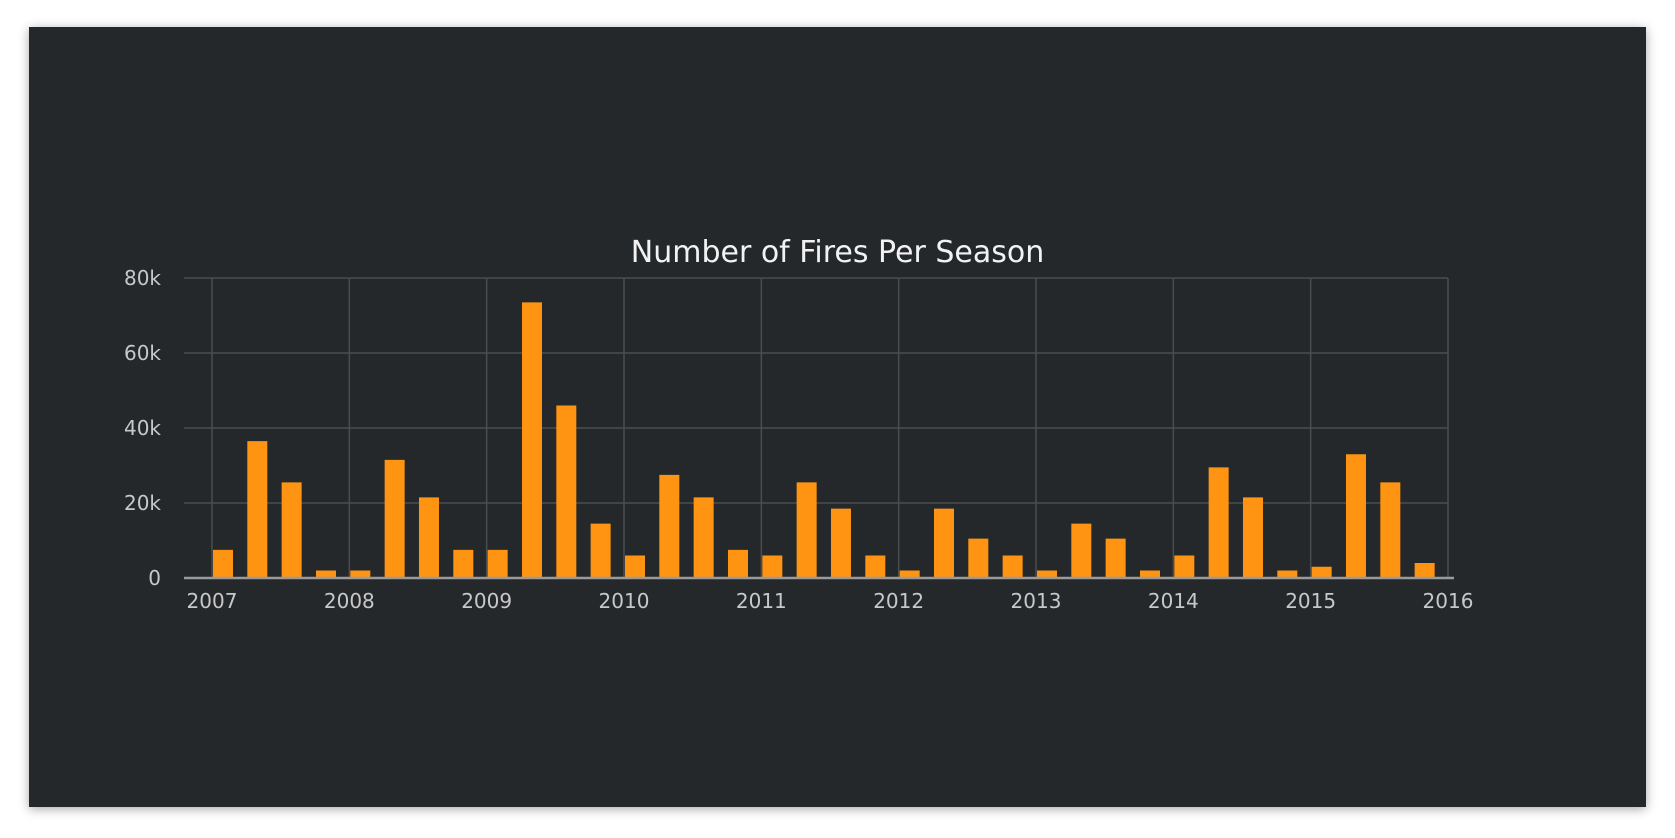 The width and height of the screenshot is (1675, 838). I want to click on x-tick-label: 2015, so click(1310, 601).